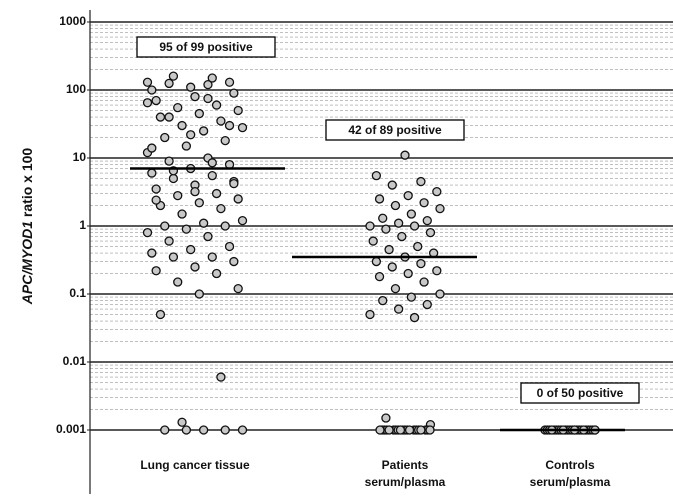 The image size is (673, 499). I want to click on y-label-gene: APC/MYOD1, so click(27, 263).